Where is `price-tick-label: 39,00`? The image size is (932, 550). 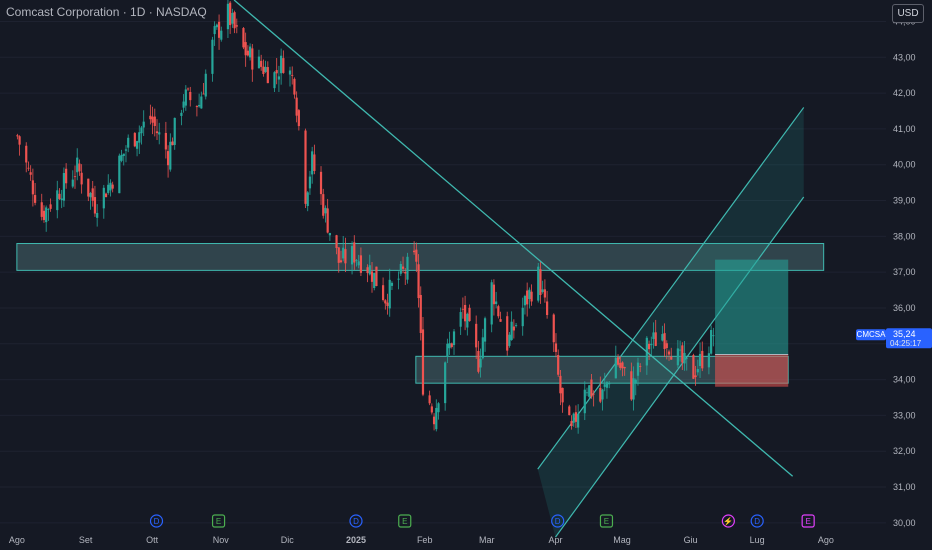
price-tick-label: 39,00 is located at coordinates (904, 201).